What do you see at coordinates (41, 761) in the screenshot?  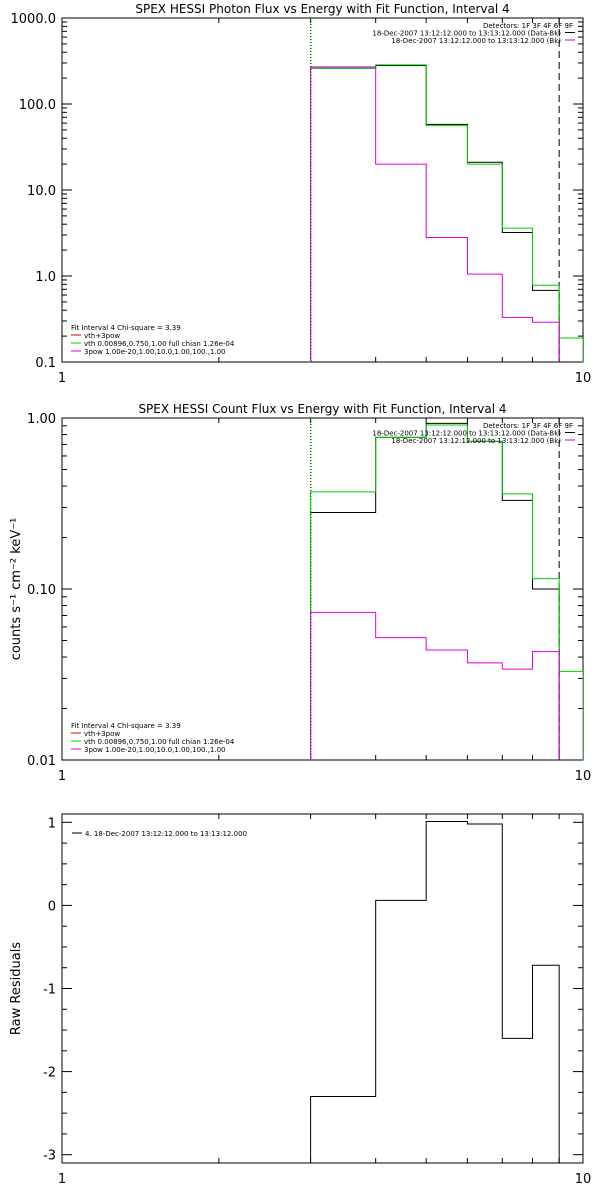 I see `y-tick-label: 0.01` at bounding box center [41, 761].